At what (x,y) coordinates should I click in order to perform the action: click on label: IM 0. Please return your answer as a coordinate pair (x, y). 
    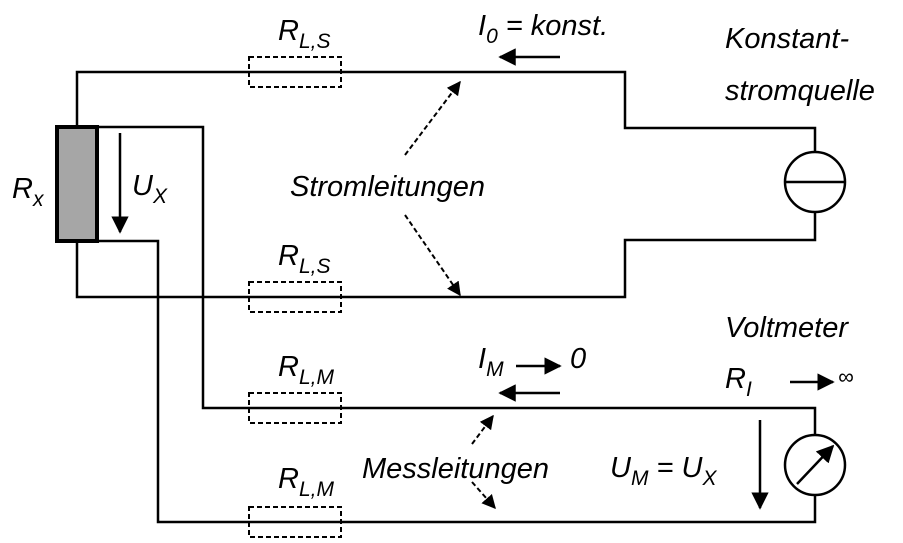
    Looking at the image, I should click on (532, 362).